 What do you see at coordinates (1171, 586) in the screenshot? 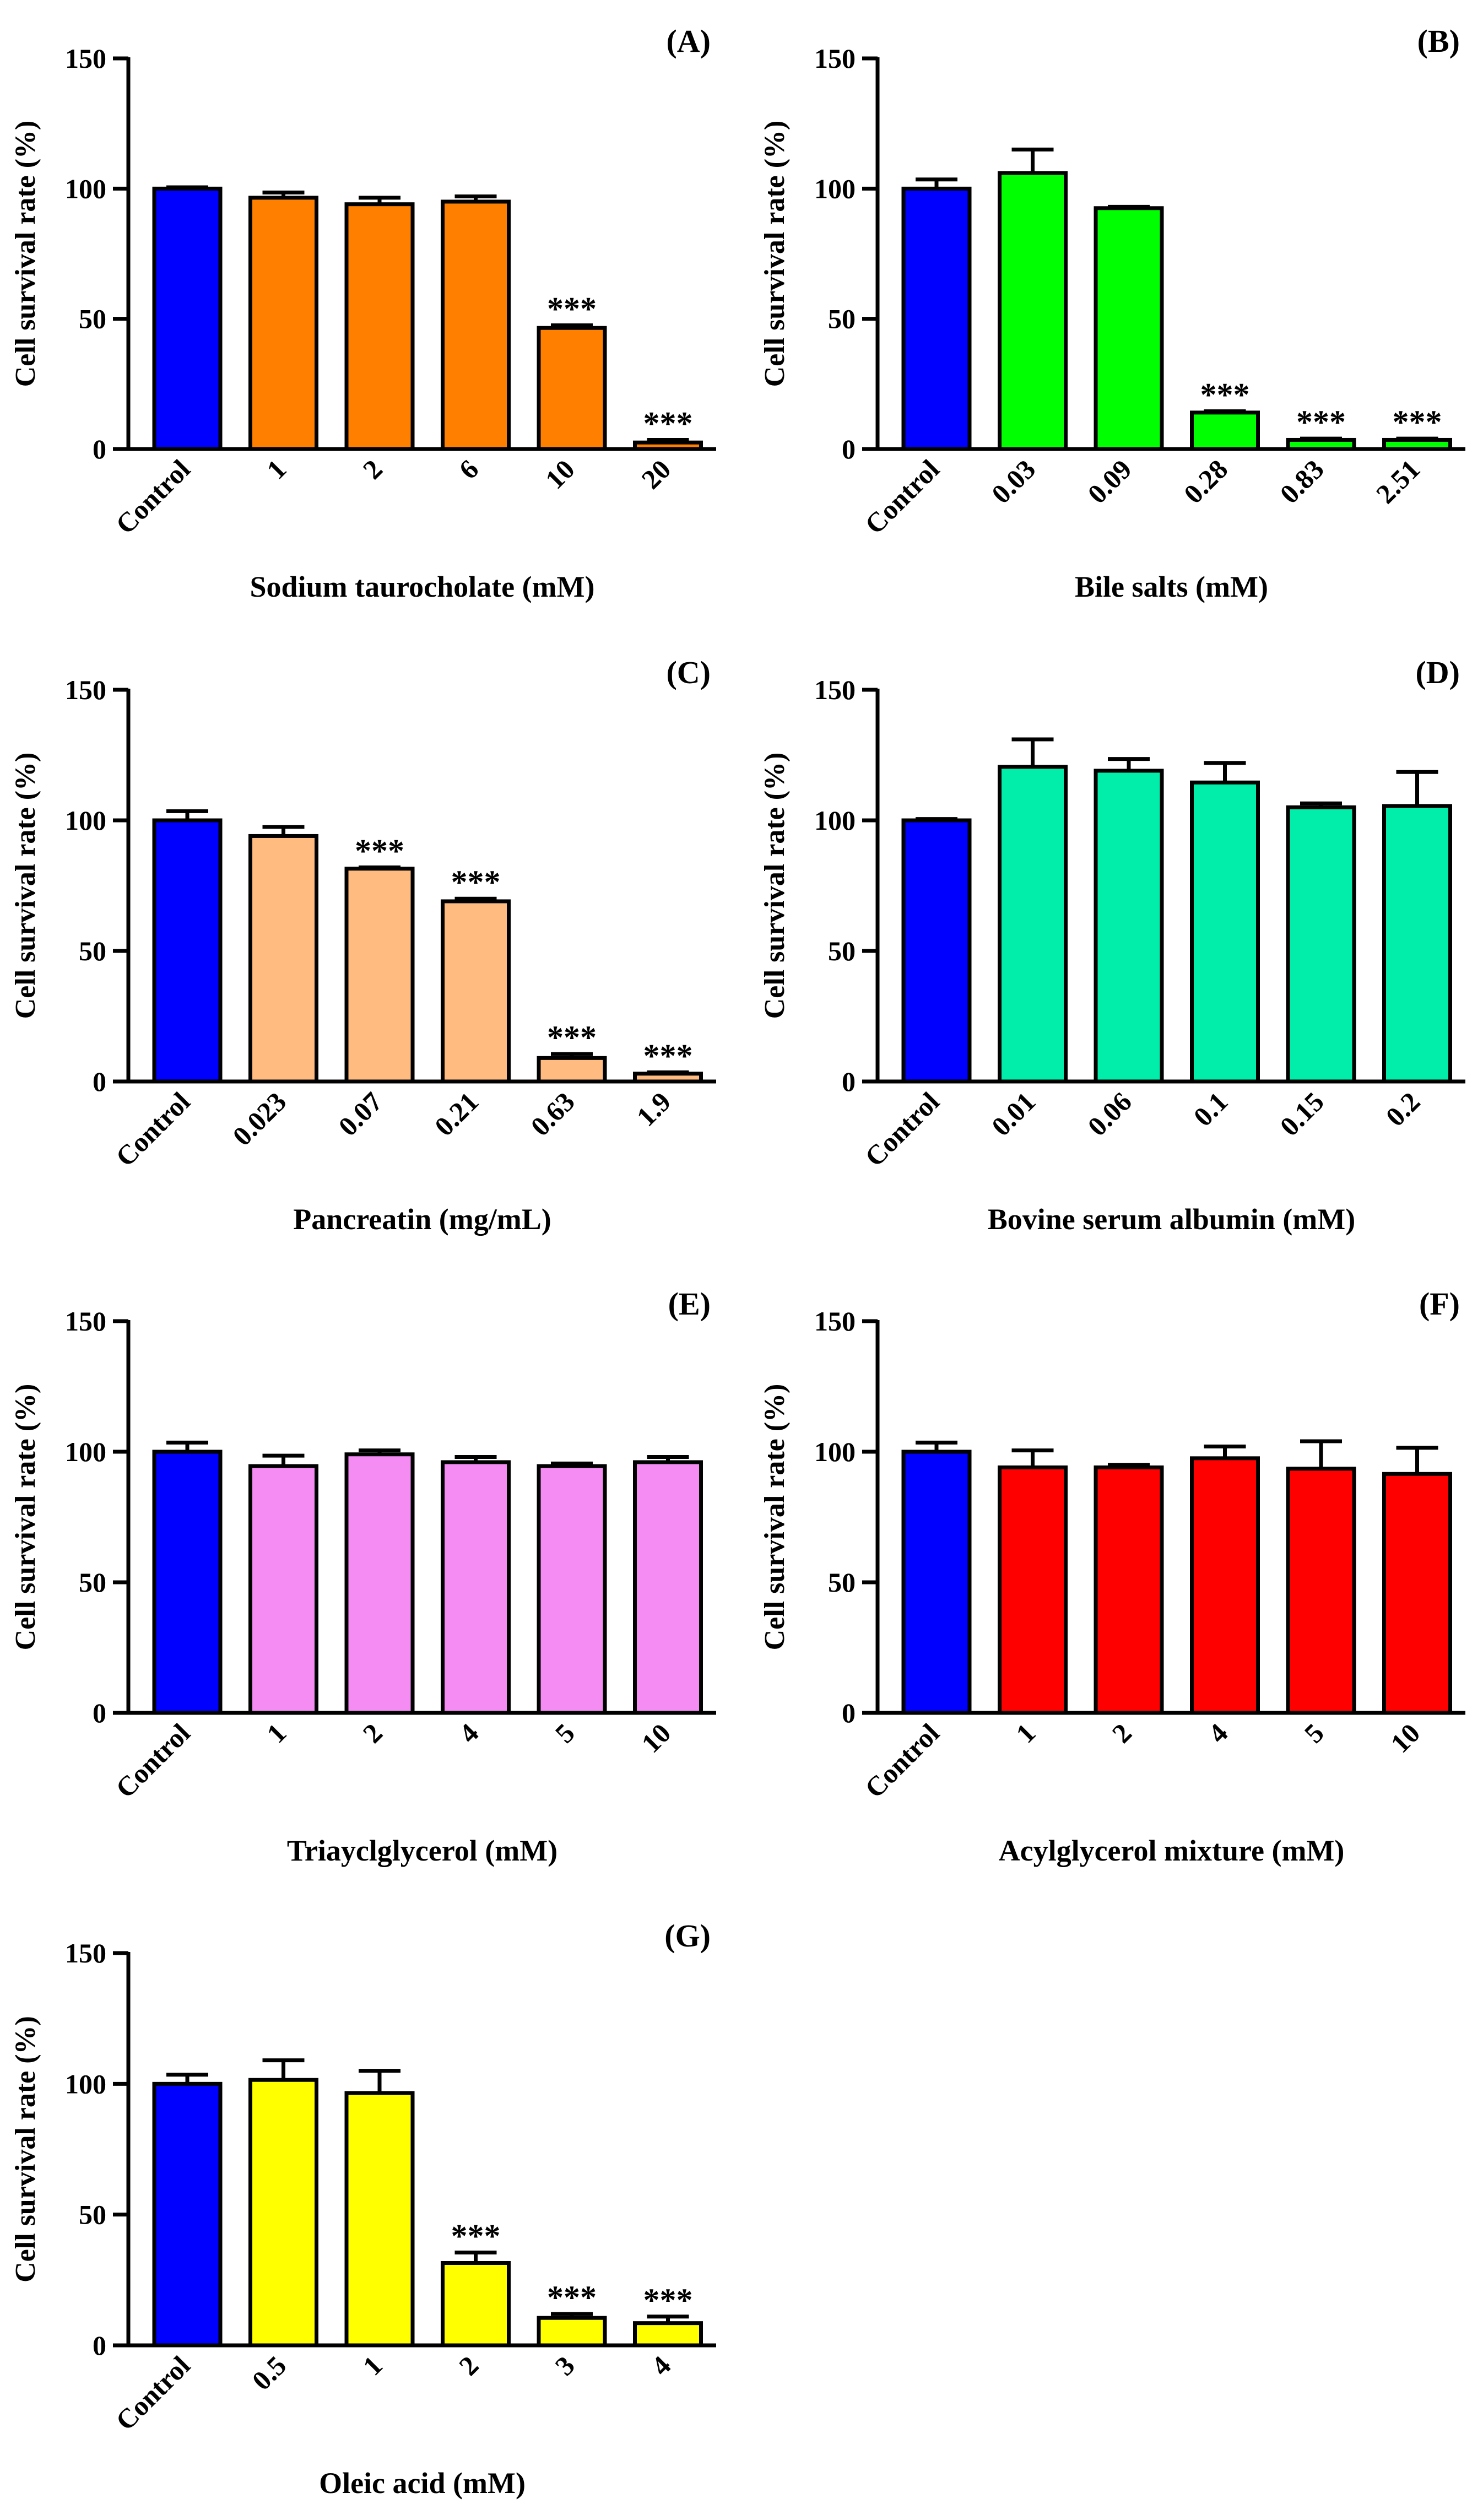
I see `x-axis-title: Bile salts (mM)` at bounding box center [1171, 586].